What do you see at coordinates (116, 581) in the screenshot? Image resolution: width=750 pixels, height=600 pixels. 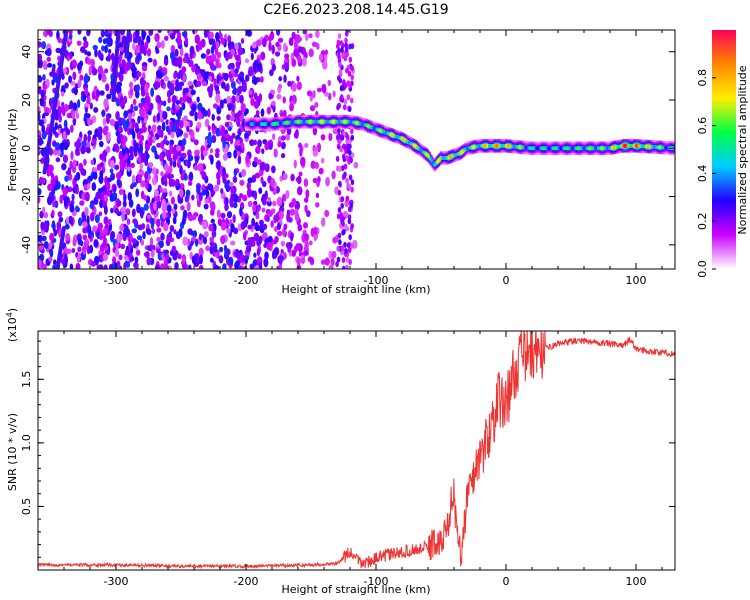 I see `x-tick-label: -300` at bounding box center [116, 581].